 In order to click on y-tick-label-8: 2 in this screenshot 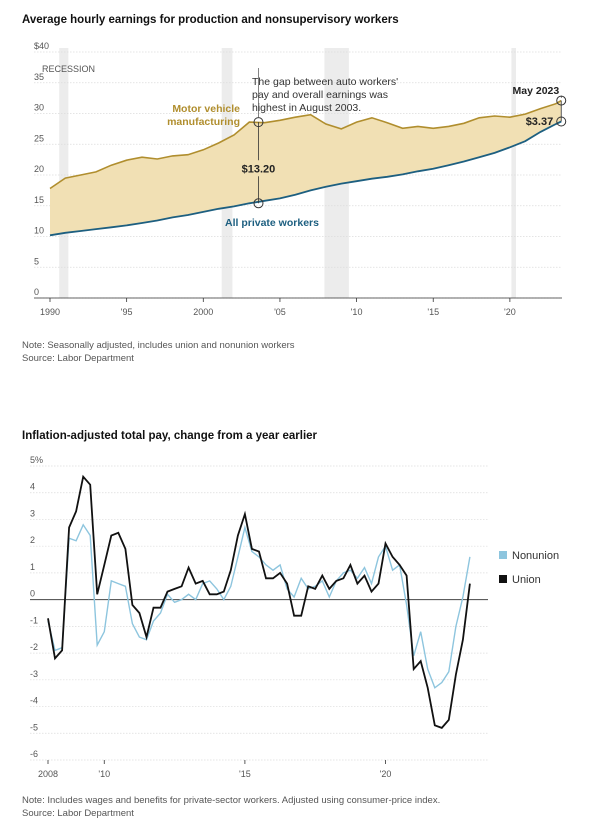, I will do `click(32, 540)`.